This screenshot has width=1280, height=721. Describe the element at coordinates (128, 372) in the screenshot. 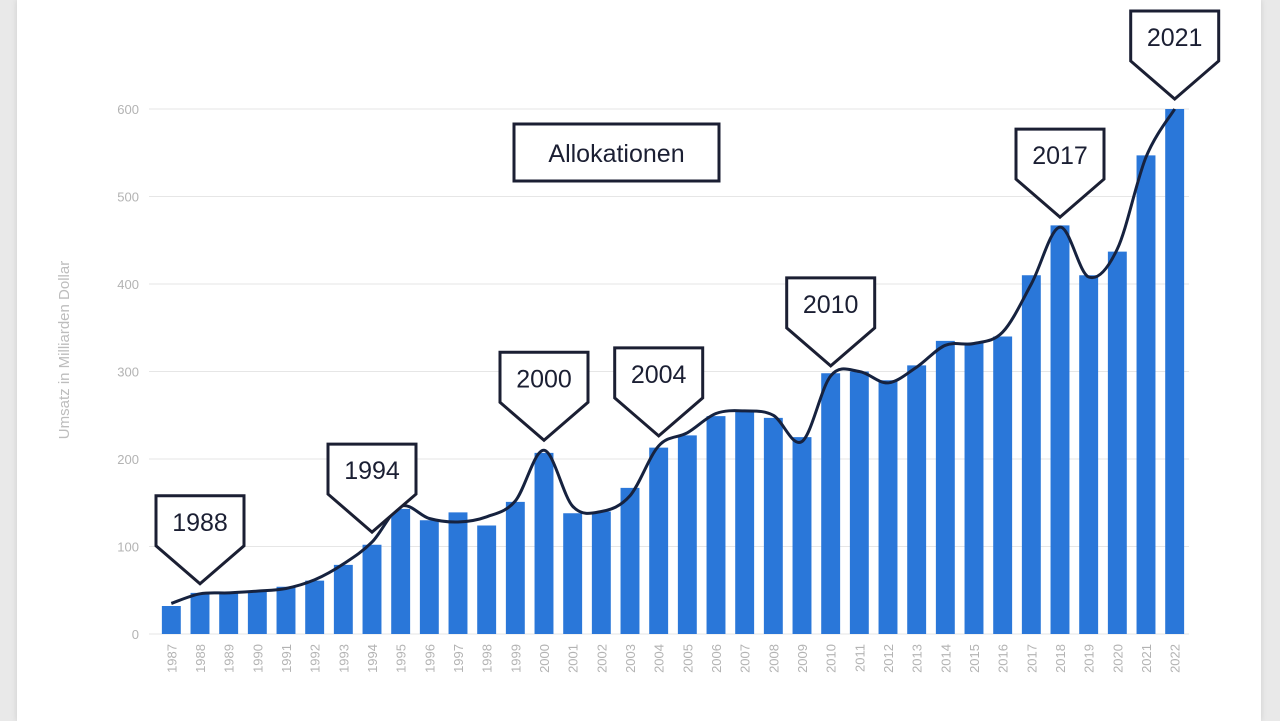

I see `y-axis-ticks: 0 100 200 300 400 500 600` at that location.